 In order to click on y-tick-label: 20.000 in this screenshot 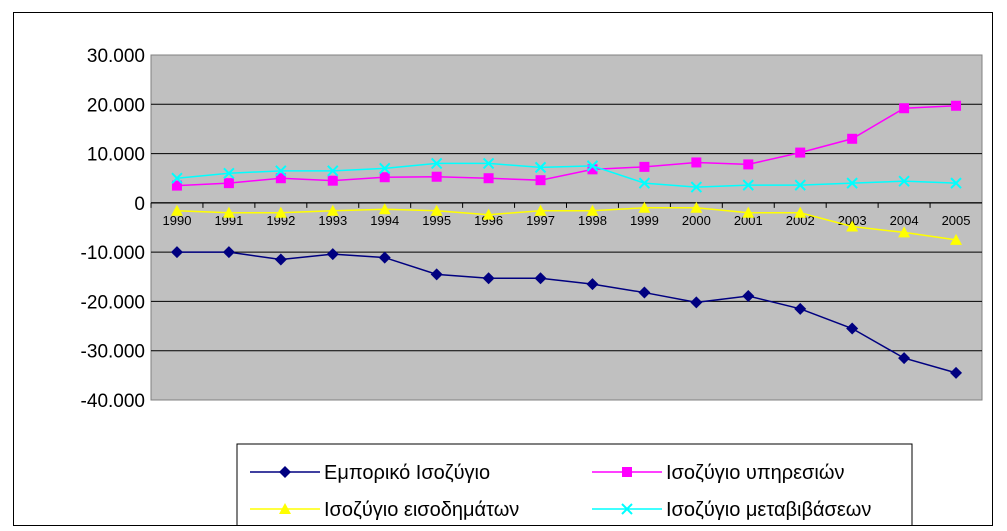, I will do `click(116, 105)`.